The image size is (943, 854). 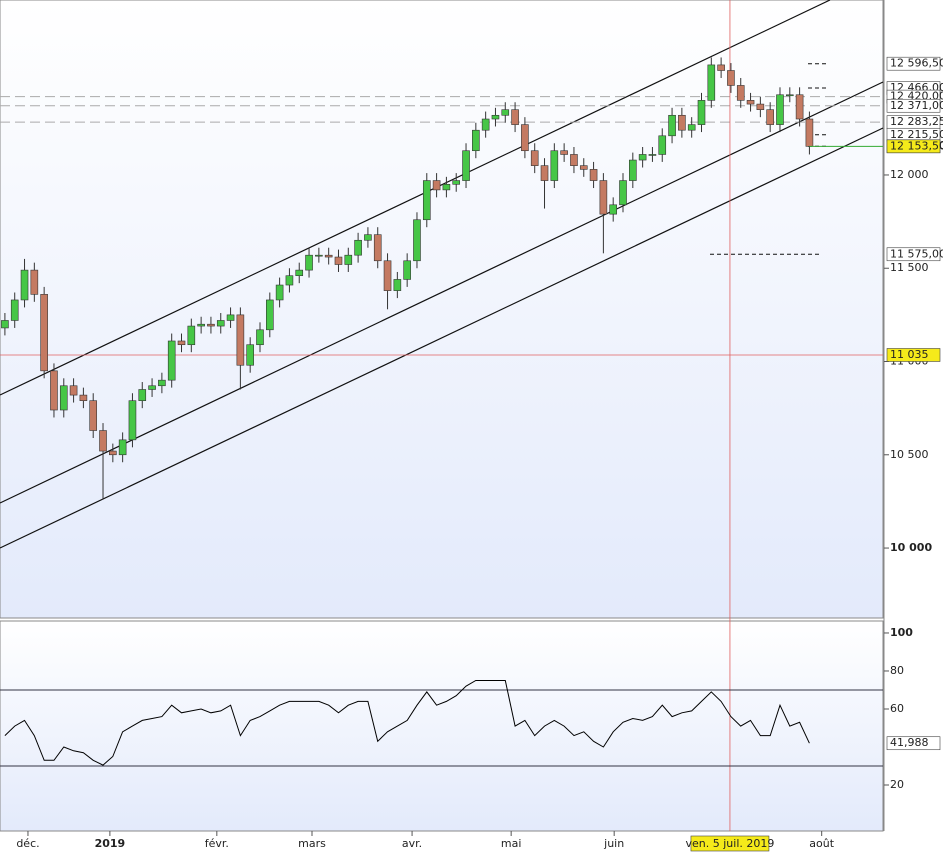 I want to click on y-tick-label: 60, so click(x=897, y=708).